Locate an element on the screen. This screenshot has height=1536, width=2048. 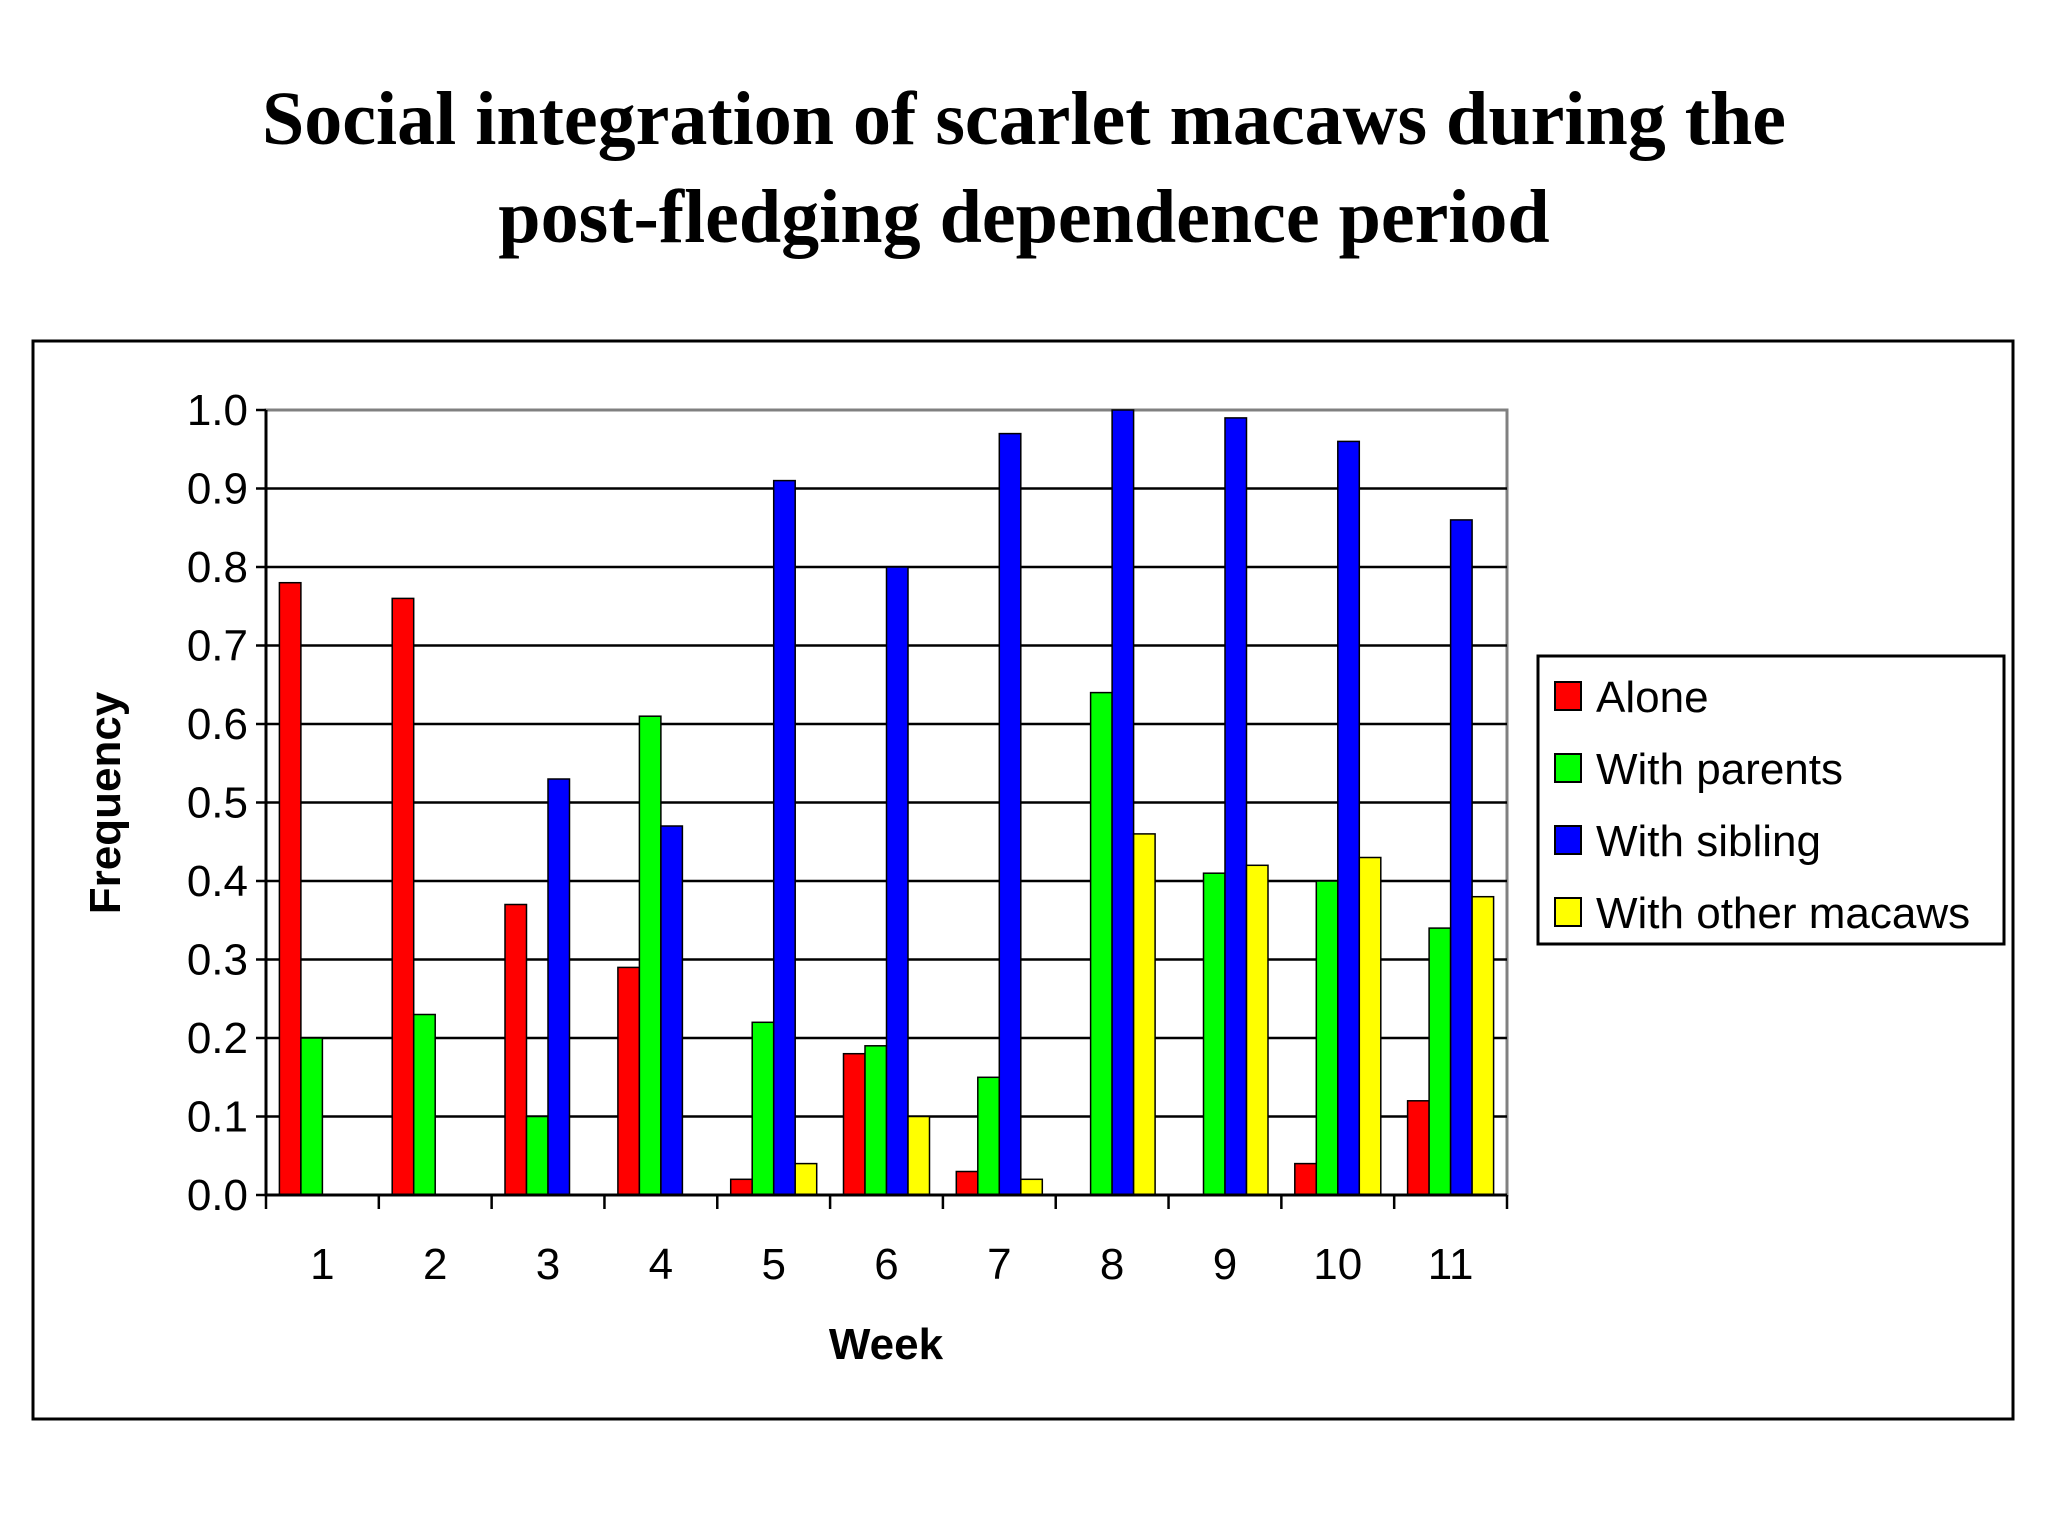
y-tick-label: 0.3 is located at coordinates (217, 960).